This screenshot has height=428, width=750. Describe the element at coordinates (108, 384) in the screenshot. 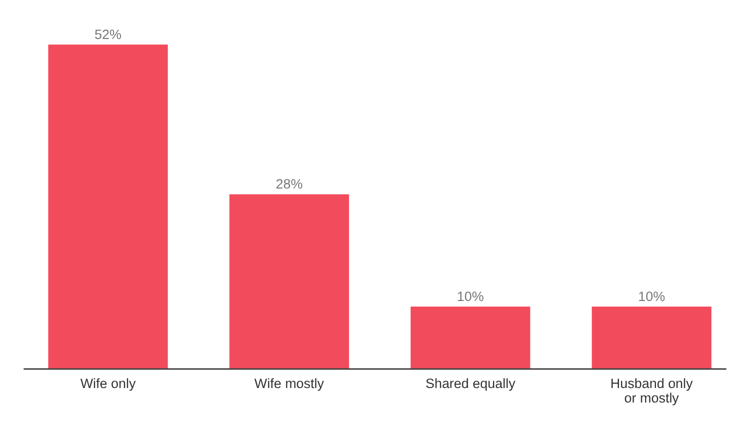

I see `x-tick-label: Wife only` at that location.